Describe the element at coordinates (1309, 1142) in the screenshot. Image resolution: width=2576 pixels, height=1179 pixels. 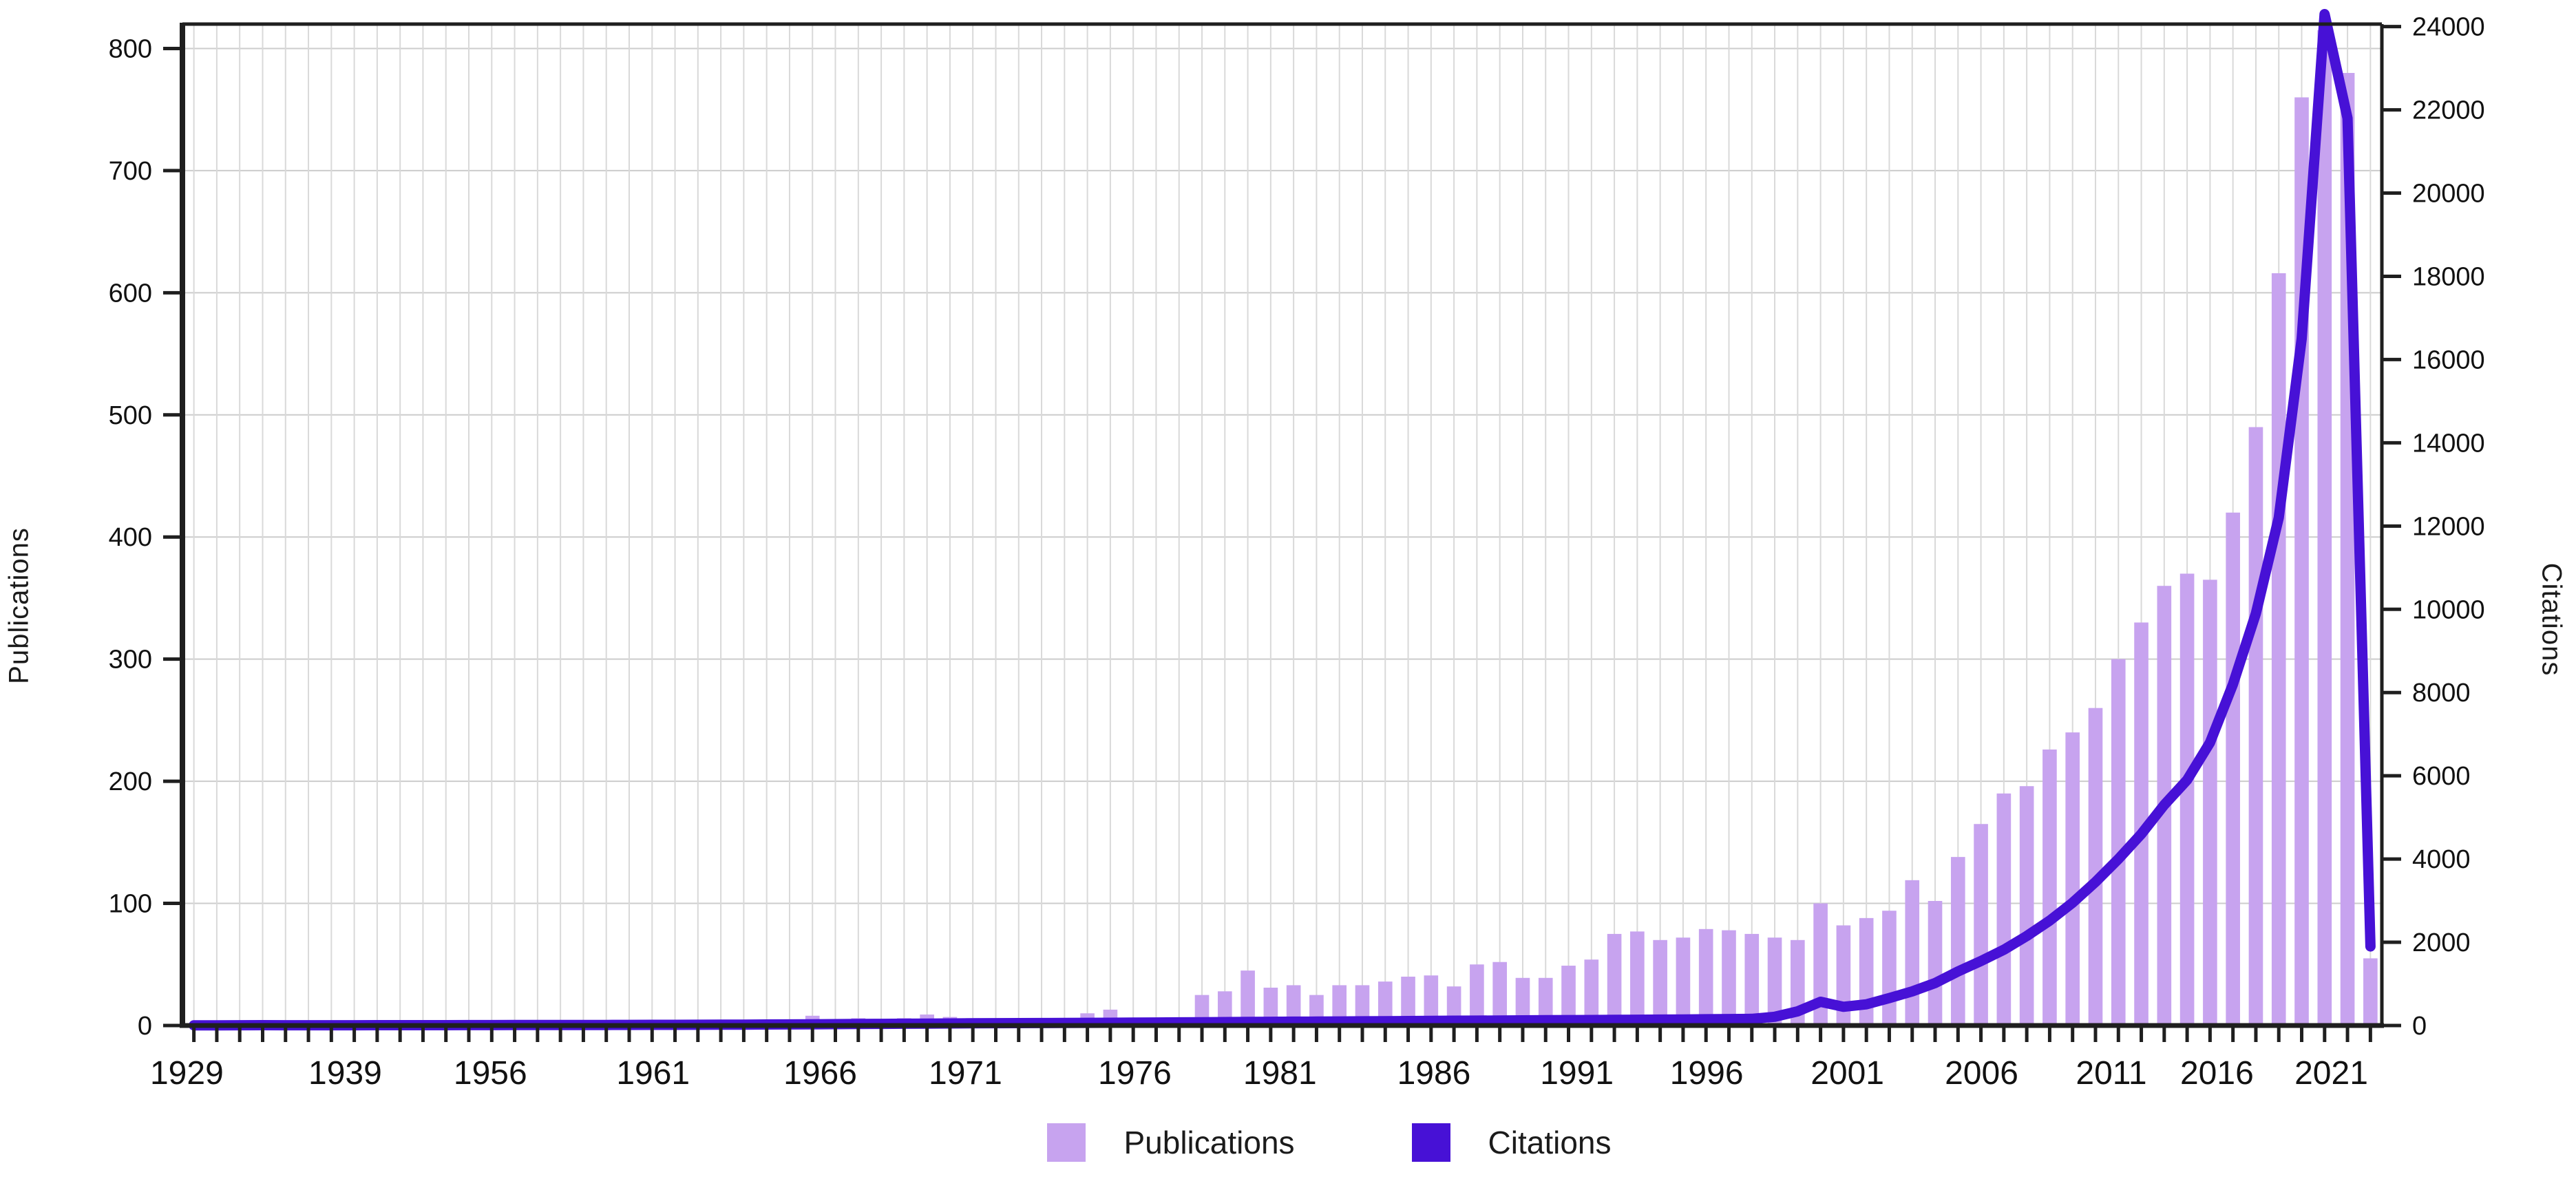
I see `legend: Publications Citations` at that location.